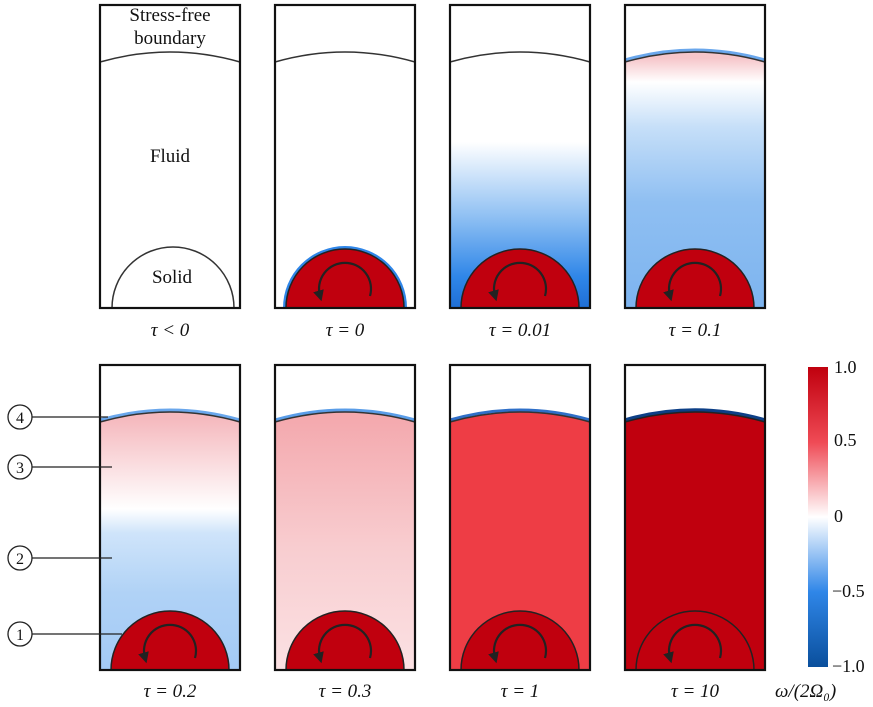 Image resolution: width=873 pixels, height=707 pixels. I want to click on panel-tau-10: τ = 10, so click(695, 532).